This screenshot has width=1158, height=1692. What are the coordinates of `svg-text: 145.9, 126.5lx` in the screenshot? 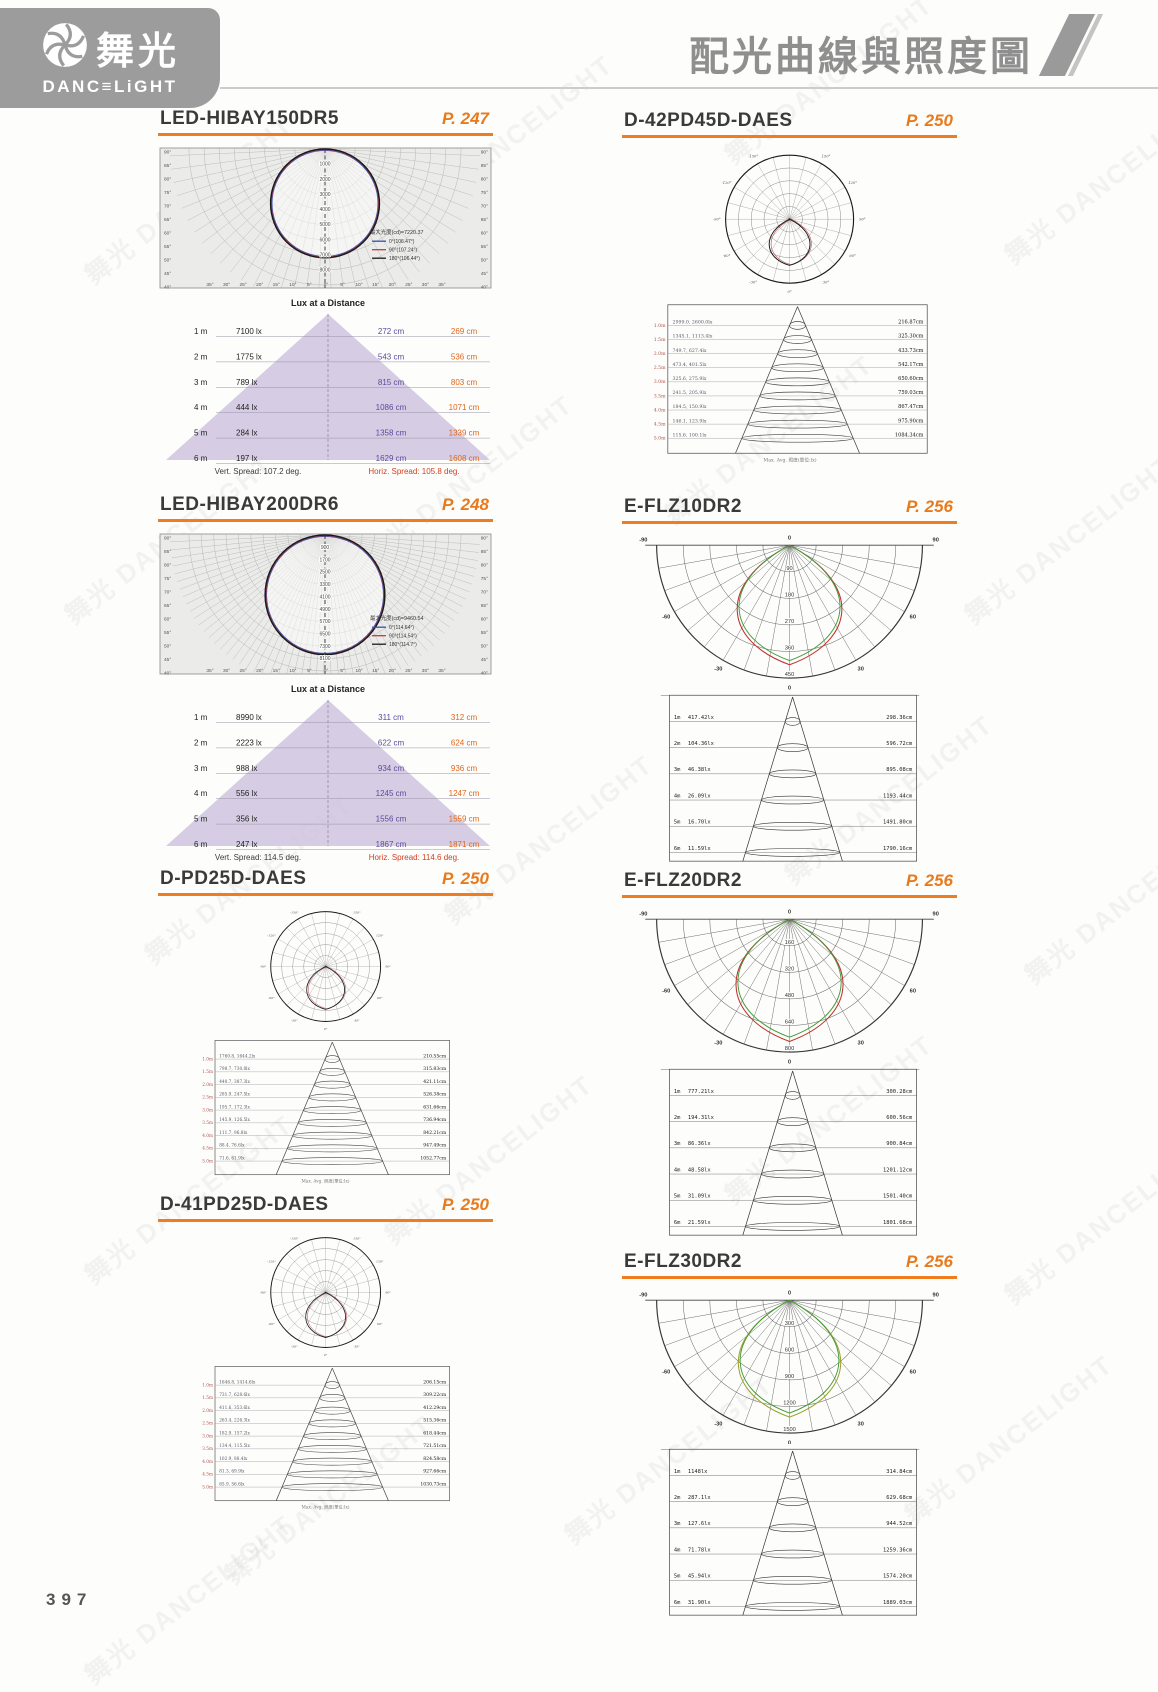 It's located at (234, 1119).